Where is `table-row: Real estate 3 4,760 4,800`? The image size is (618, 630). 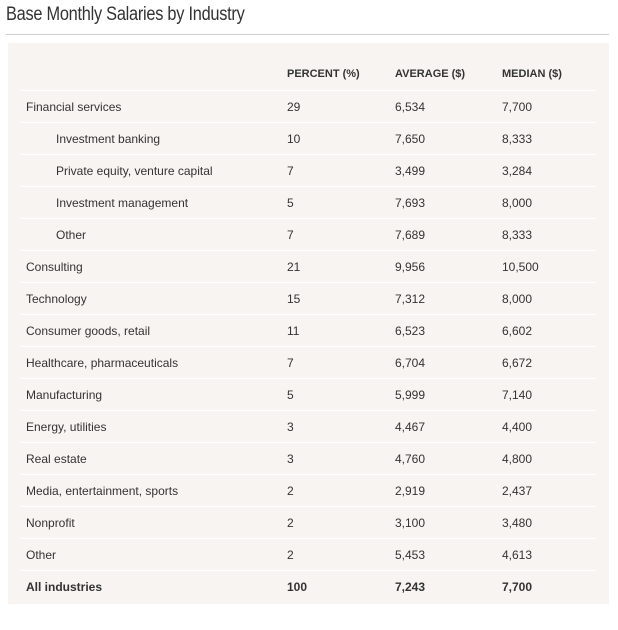 table-row: Real estate 3 4,760 4,800 is located at coordinates (308, 458).